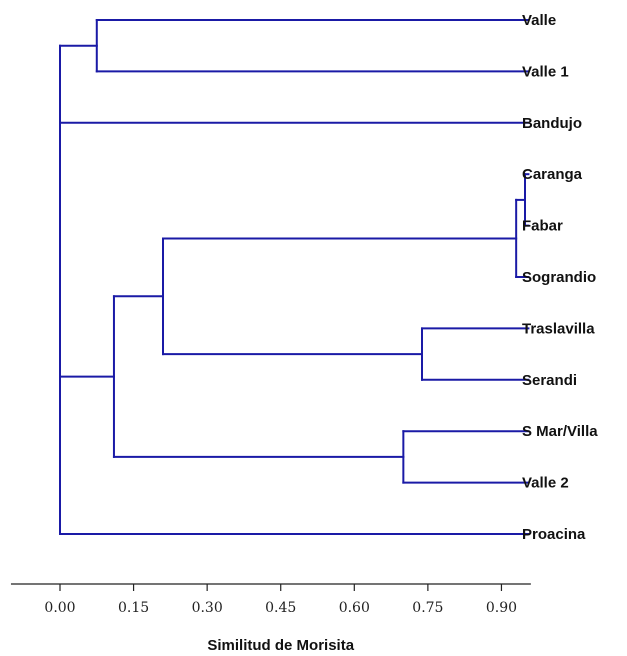 The width and height of the screenshot is (627, 656). I want to click on x-tick-label-5: 0.75, so click(427, 608).